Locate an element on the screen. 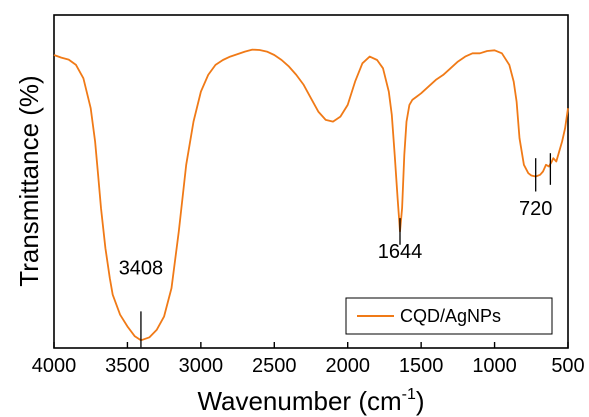 This screenshot has width=589, height=417. x-tick-label-3500: 3500 is located at coordinates (127, 366).